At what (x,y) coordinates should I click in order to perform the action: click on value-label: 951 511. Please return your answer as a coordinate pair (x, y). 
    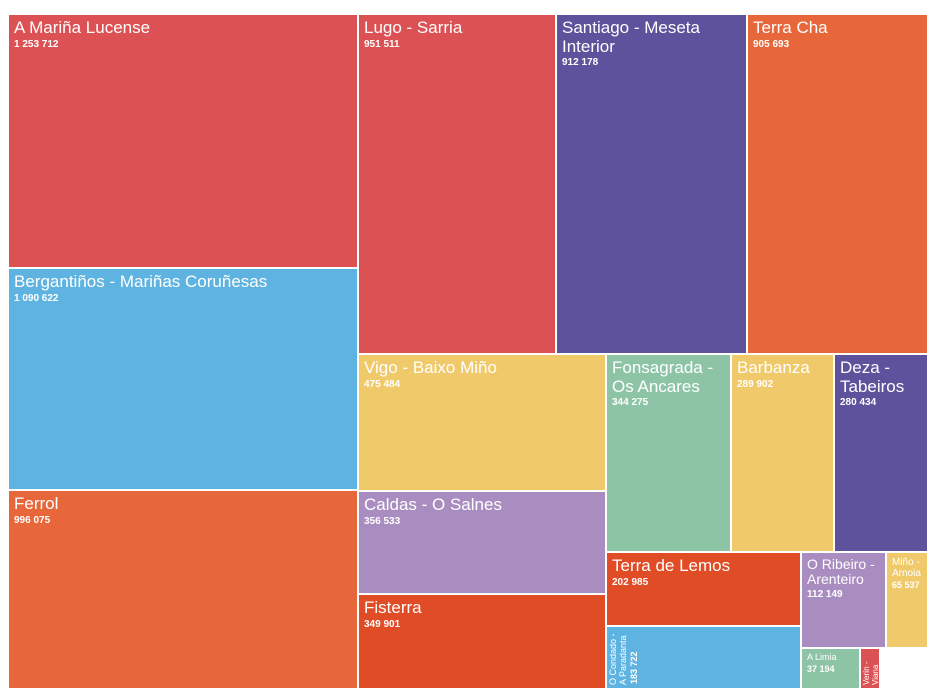
    Looking at the image, I should click on (382, 44).